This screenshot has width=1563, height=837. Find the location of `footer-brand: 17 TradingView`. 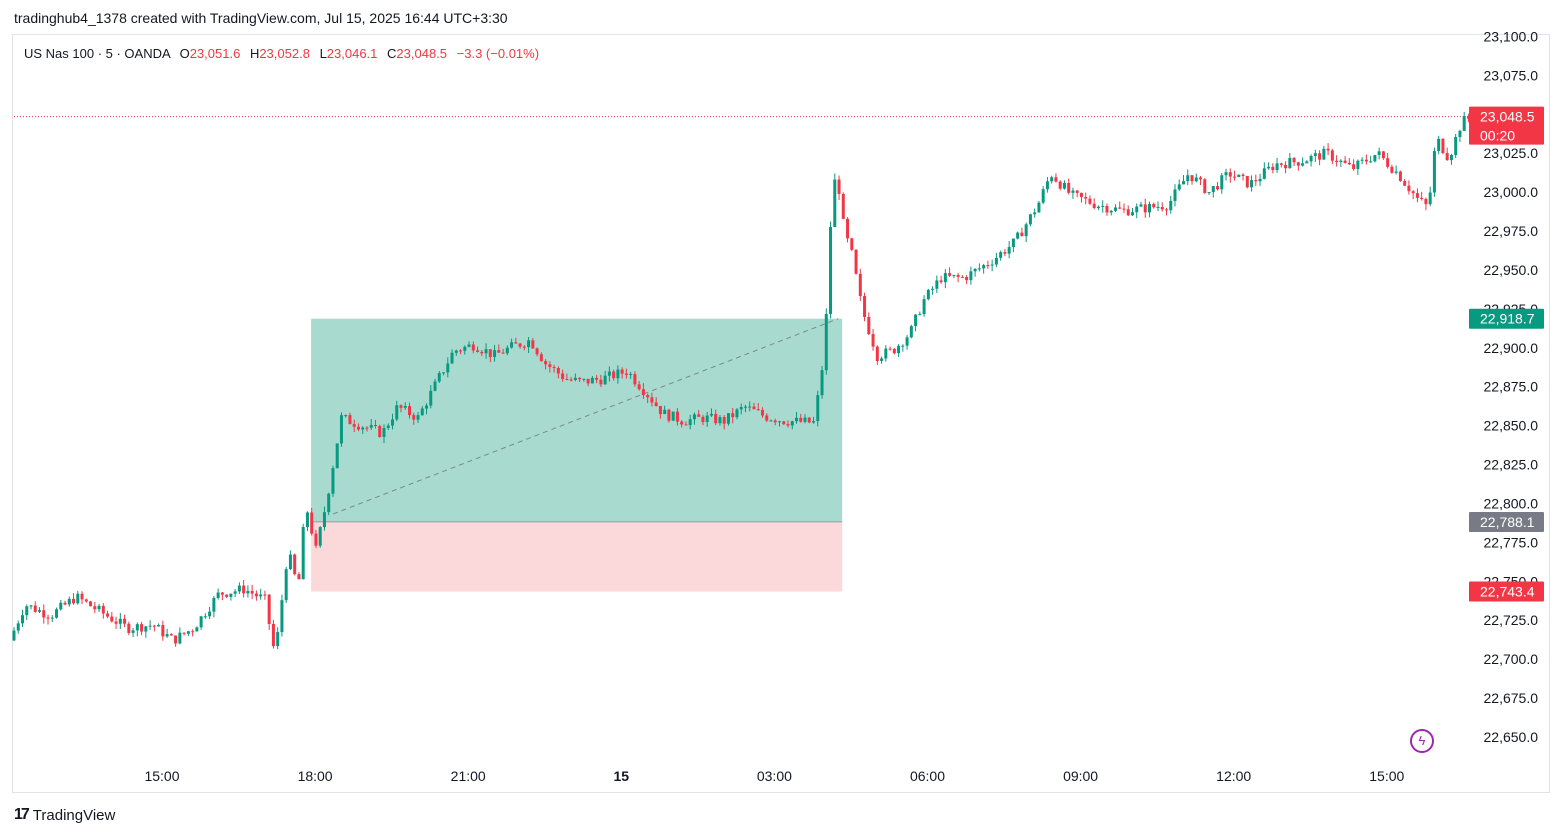

footer-brand: 17 TradingView is located at coordinates (64, 815).